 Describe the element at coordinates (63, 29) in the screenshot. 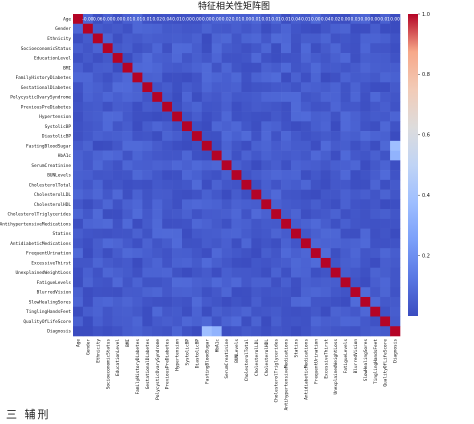

I see `y-tick-label: Gender` at that location.